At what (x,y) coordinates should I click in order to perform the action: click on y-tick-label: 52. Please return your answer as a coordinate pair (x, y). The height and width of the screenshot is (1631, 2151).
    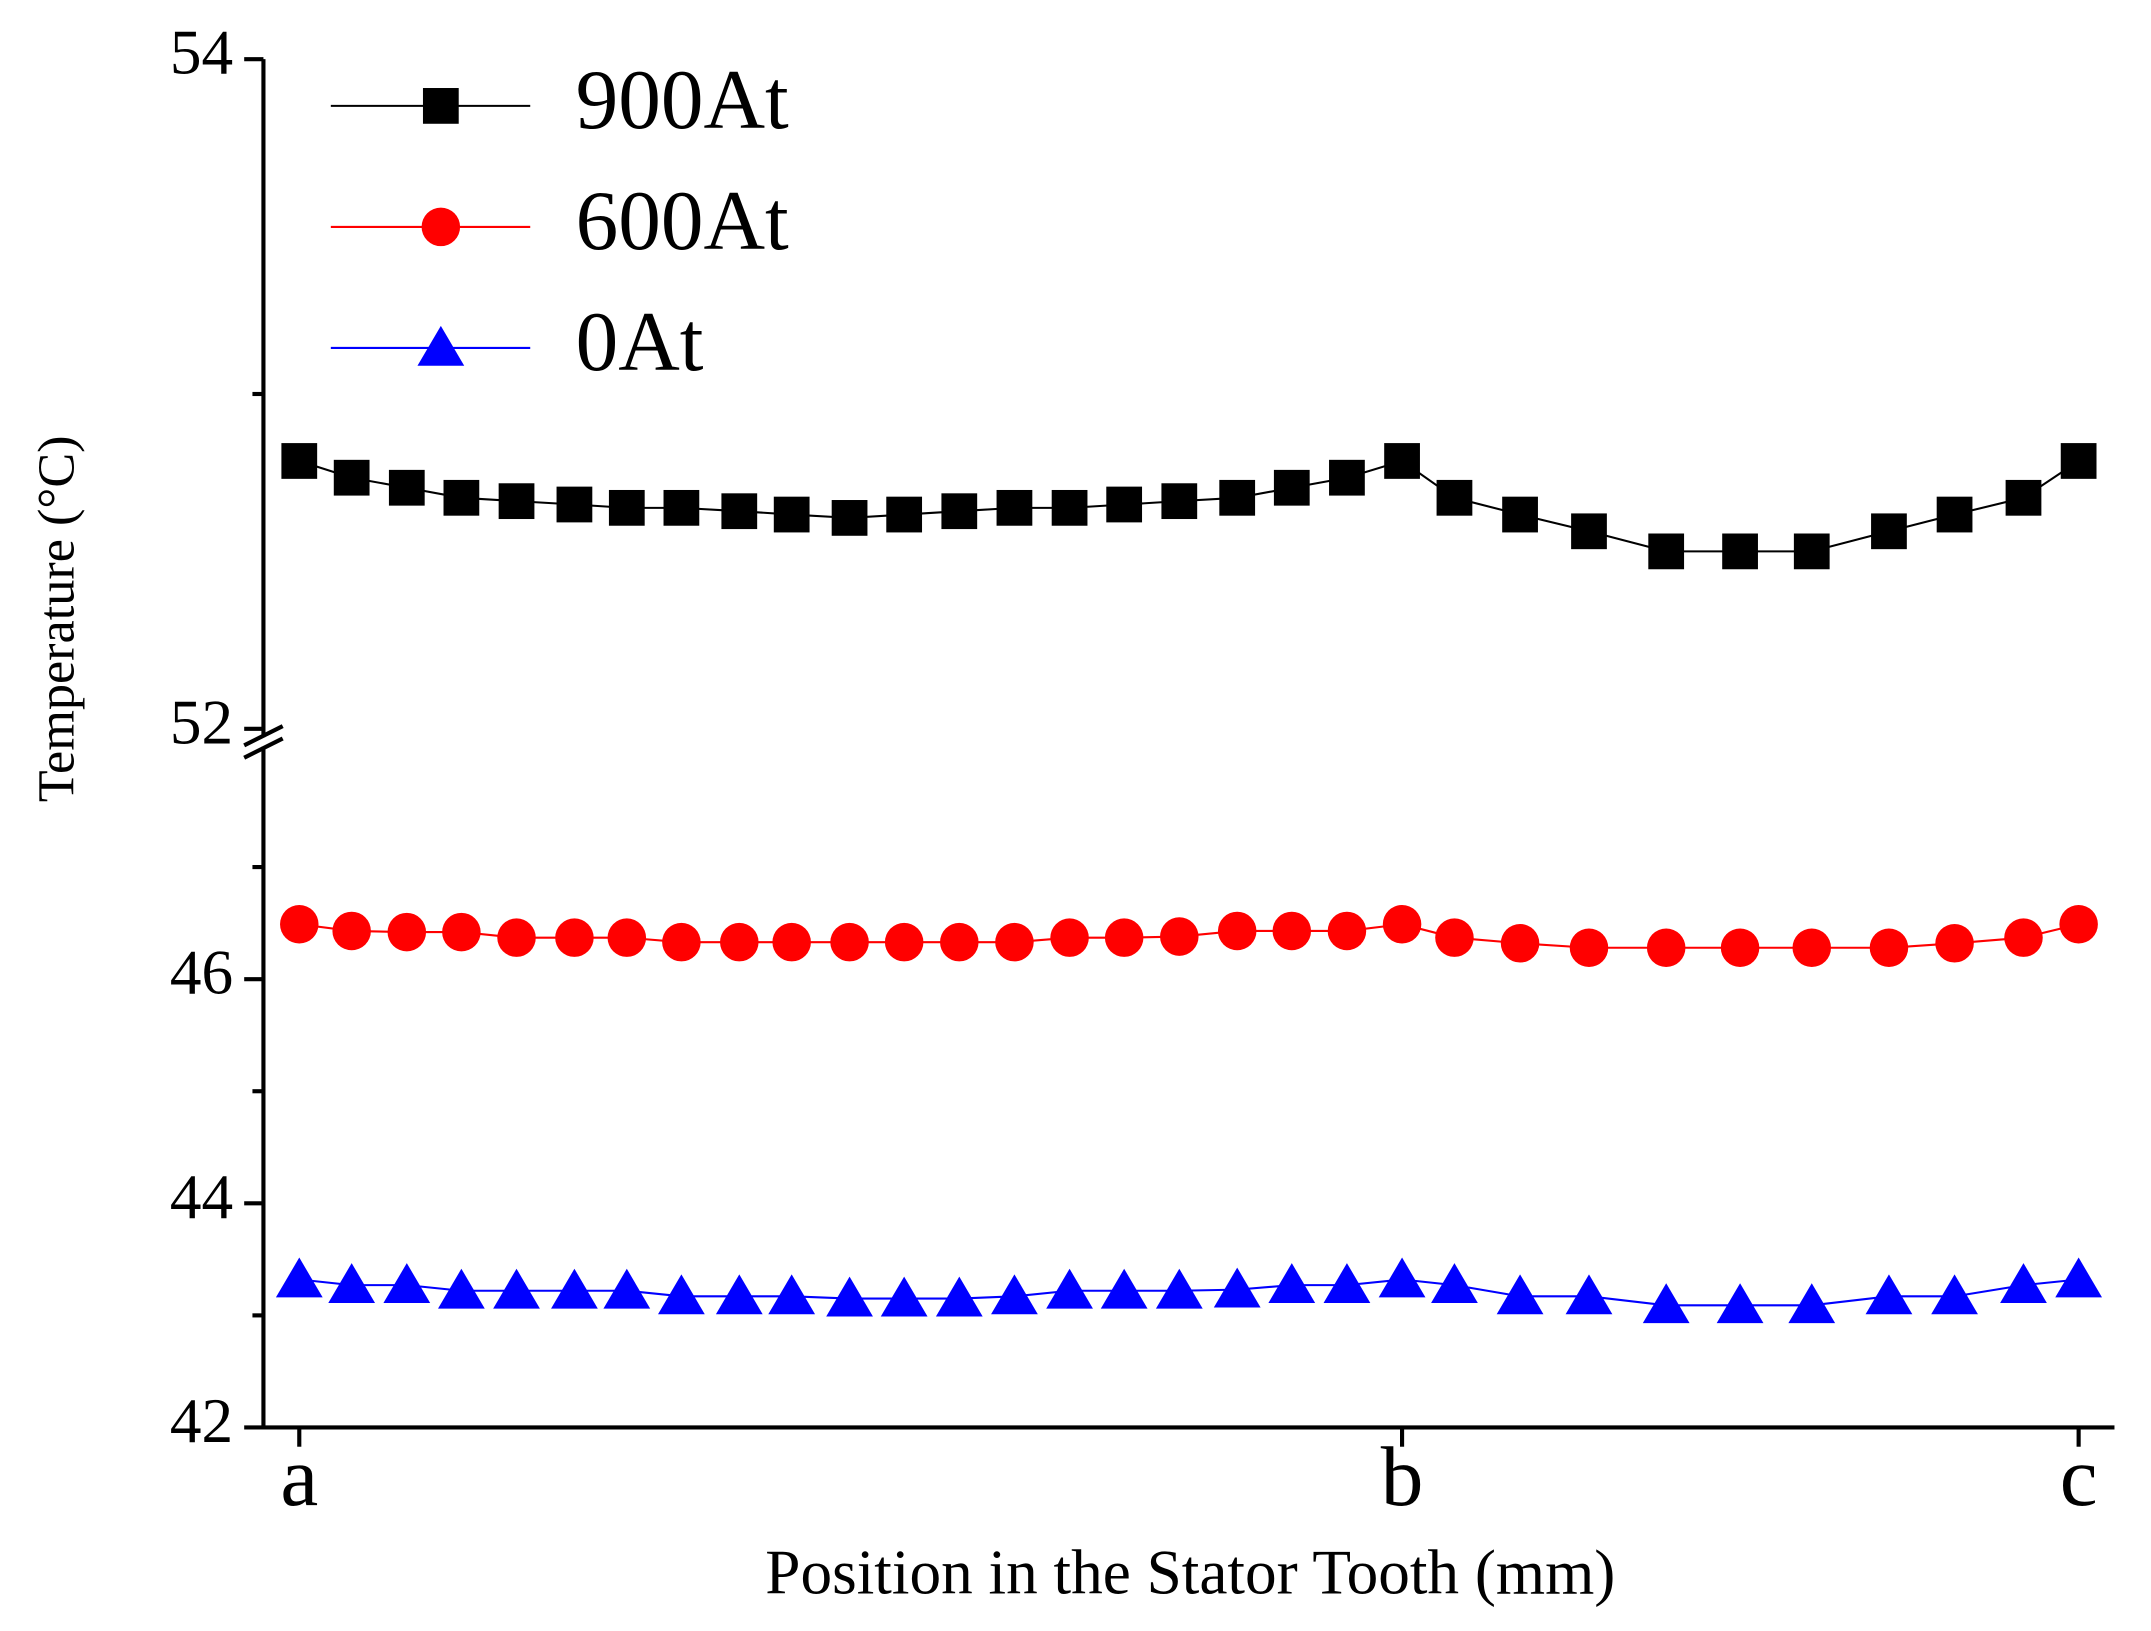
    Looking at the image, I should click on (201, 722).